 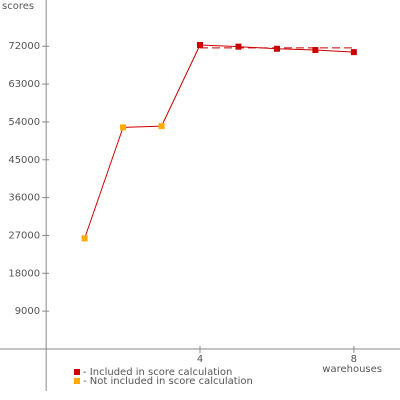 What do you see at coordinates (24, 235) in the screenshot?
I see `y-tick-label: 27000` at bounding box center [24, 235].